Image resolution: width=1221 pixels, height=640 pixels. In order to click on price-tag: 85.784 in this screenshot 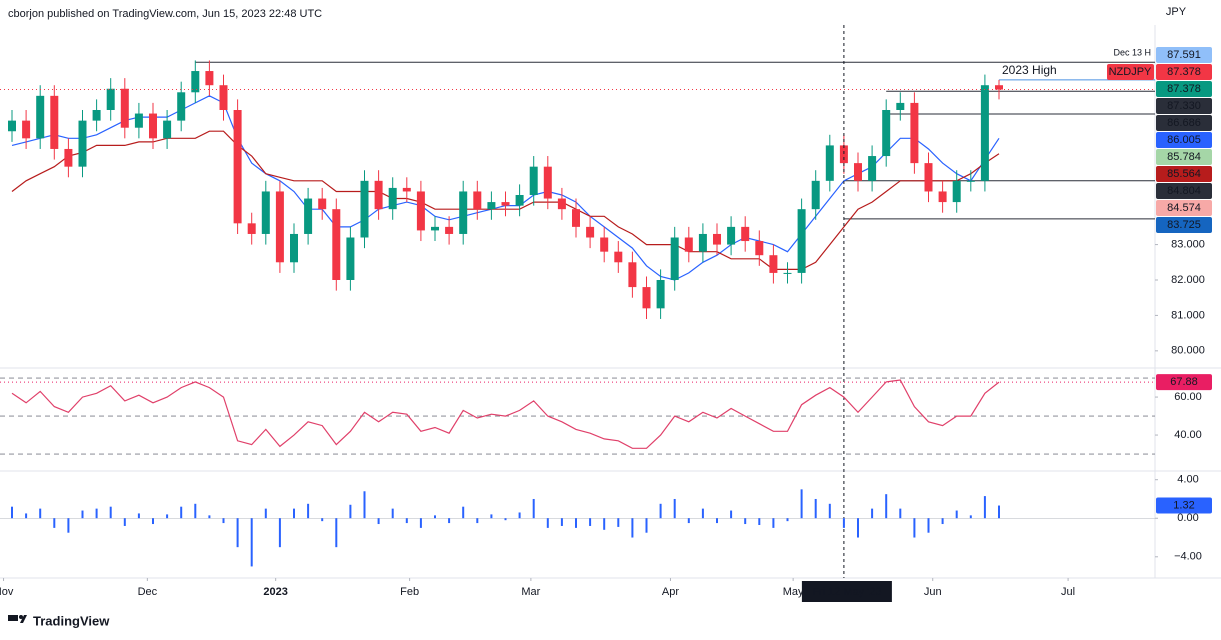, I will do `click(1184, 157)`.